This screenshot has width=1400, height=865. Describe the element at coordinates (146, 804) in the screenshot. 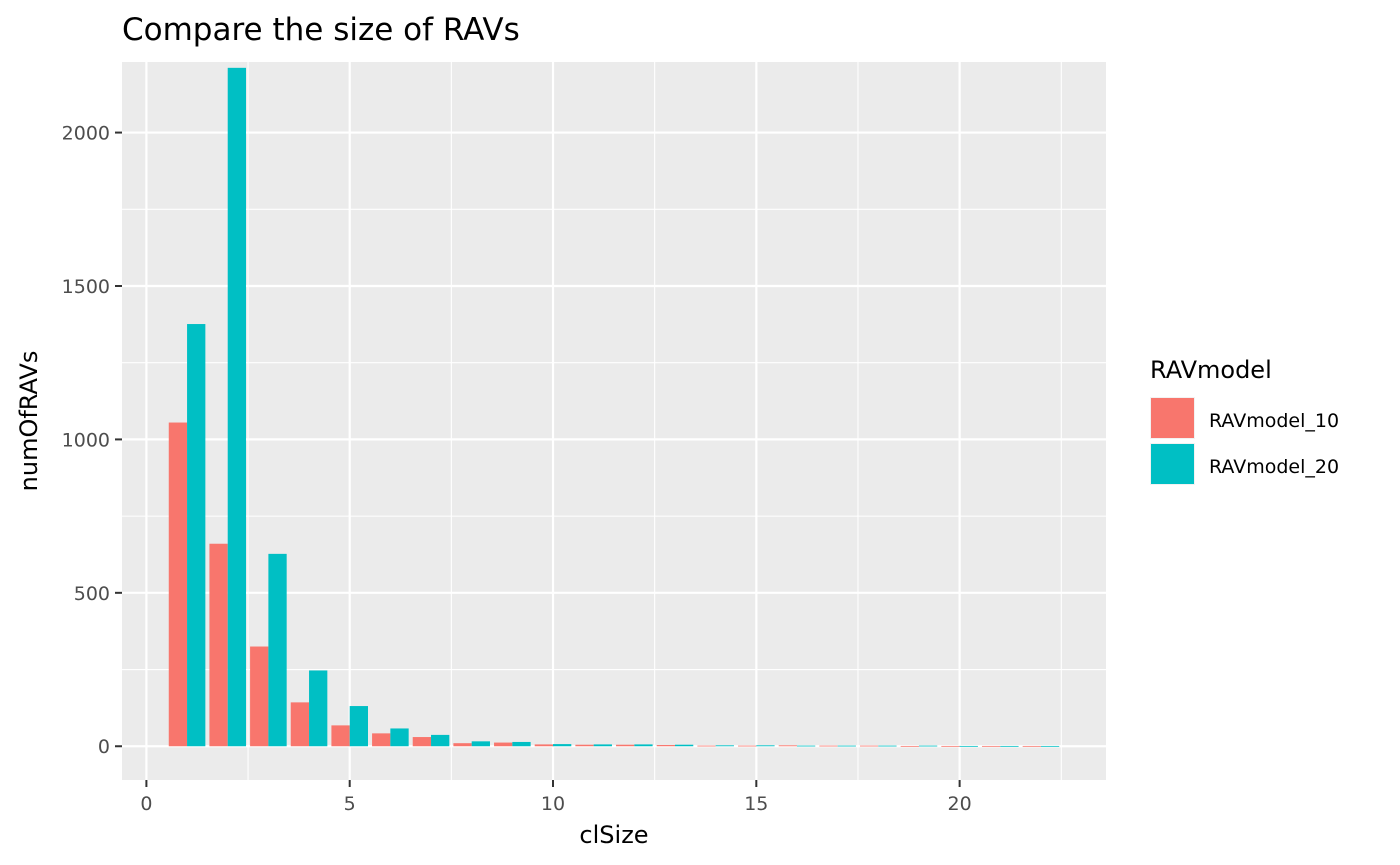

I see `x-tick-label: 0` at that location.